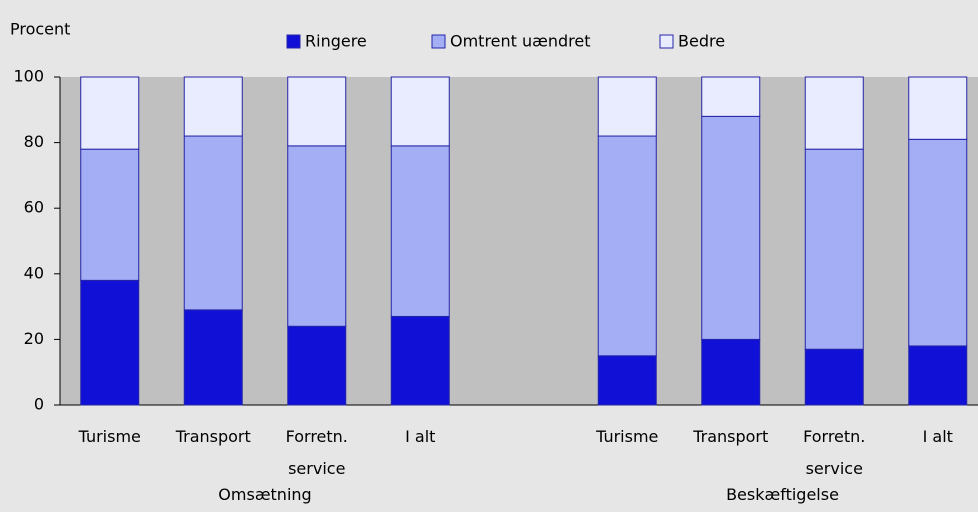  Describe the element at coordinates (520, 41) in the screenshot. I see `legend-label: Omtrent uændret` at that location.